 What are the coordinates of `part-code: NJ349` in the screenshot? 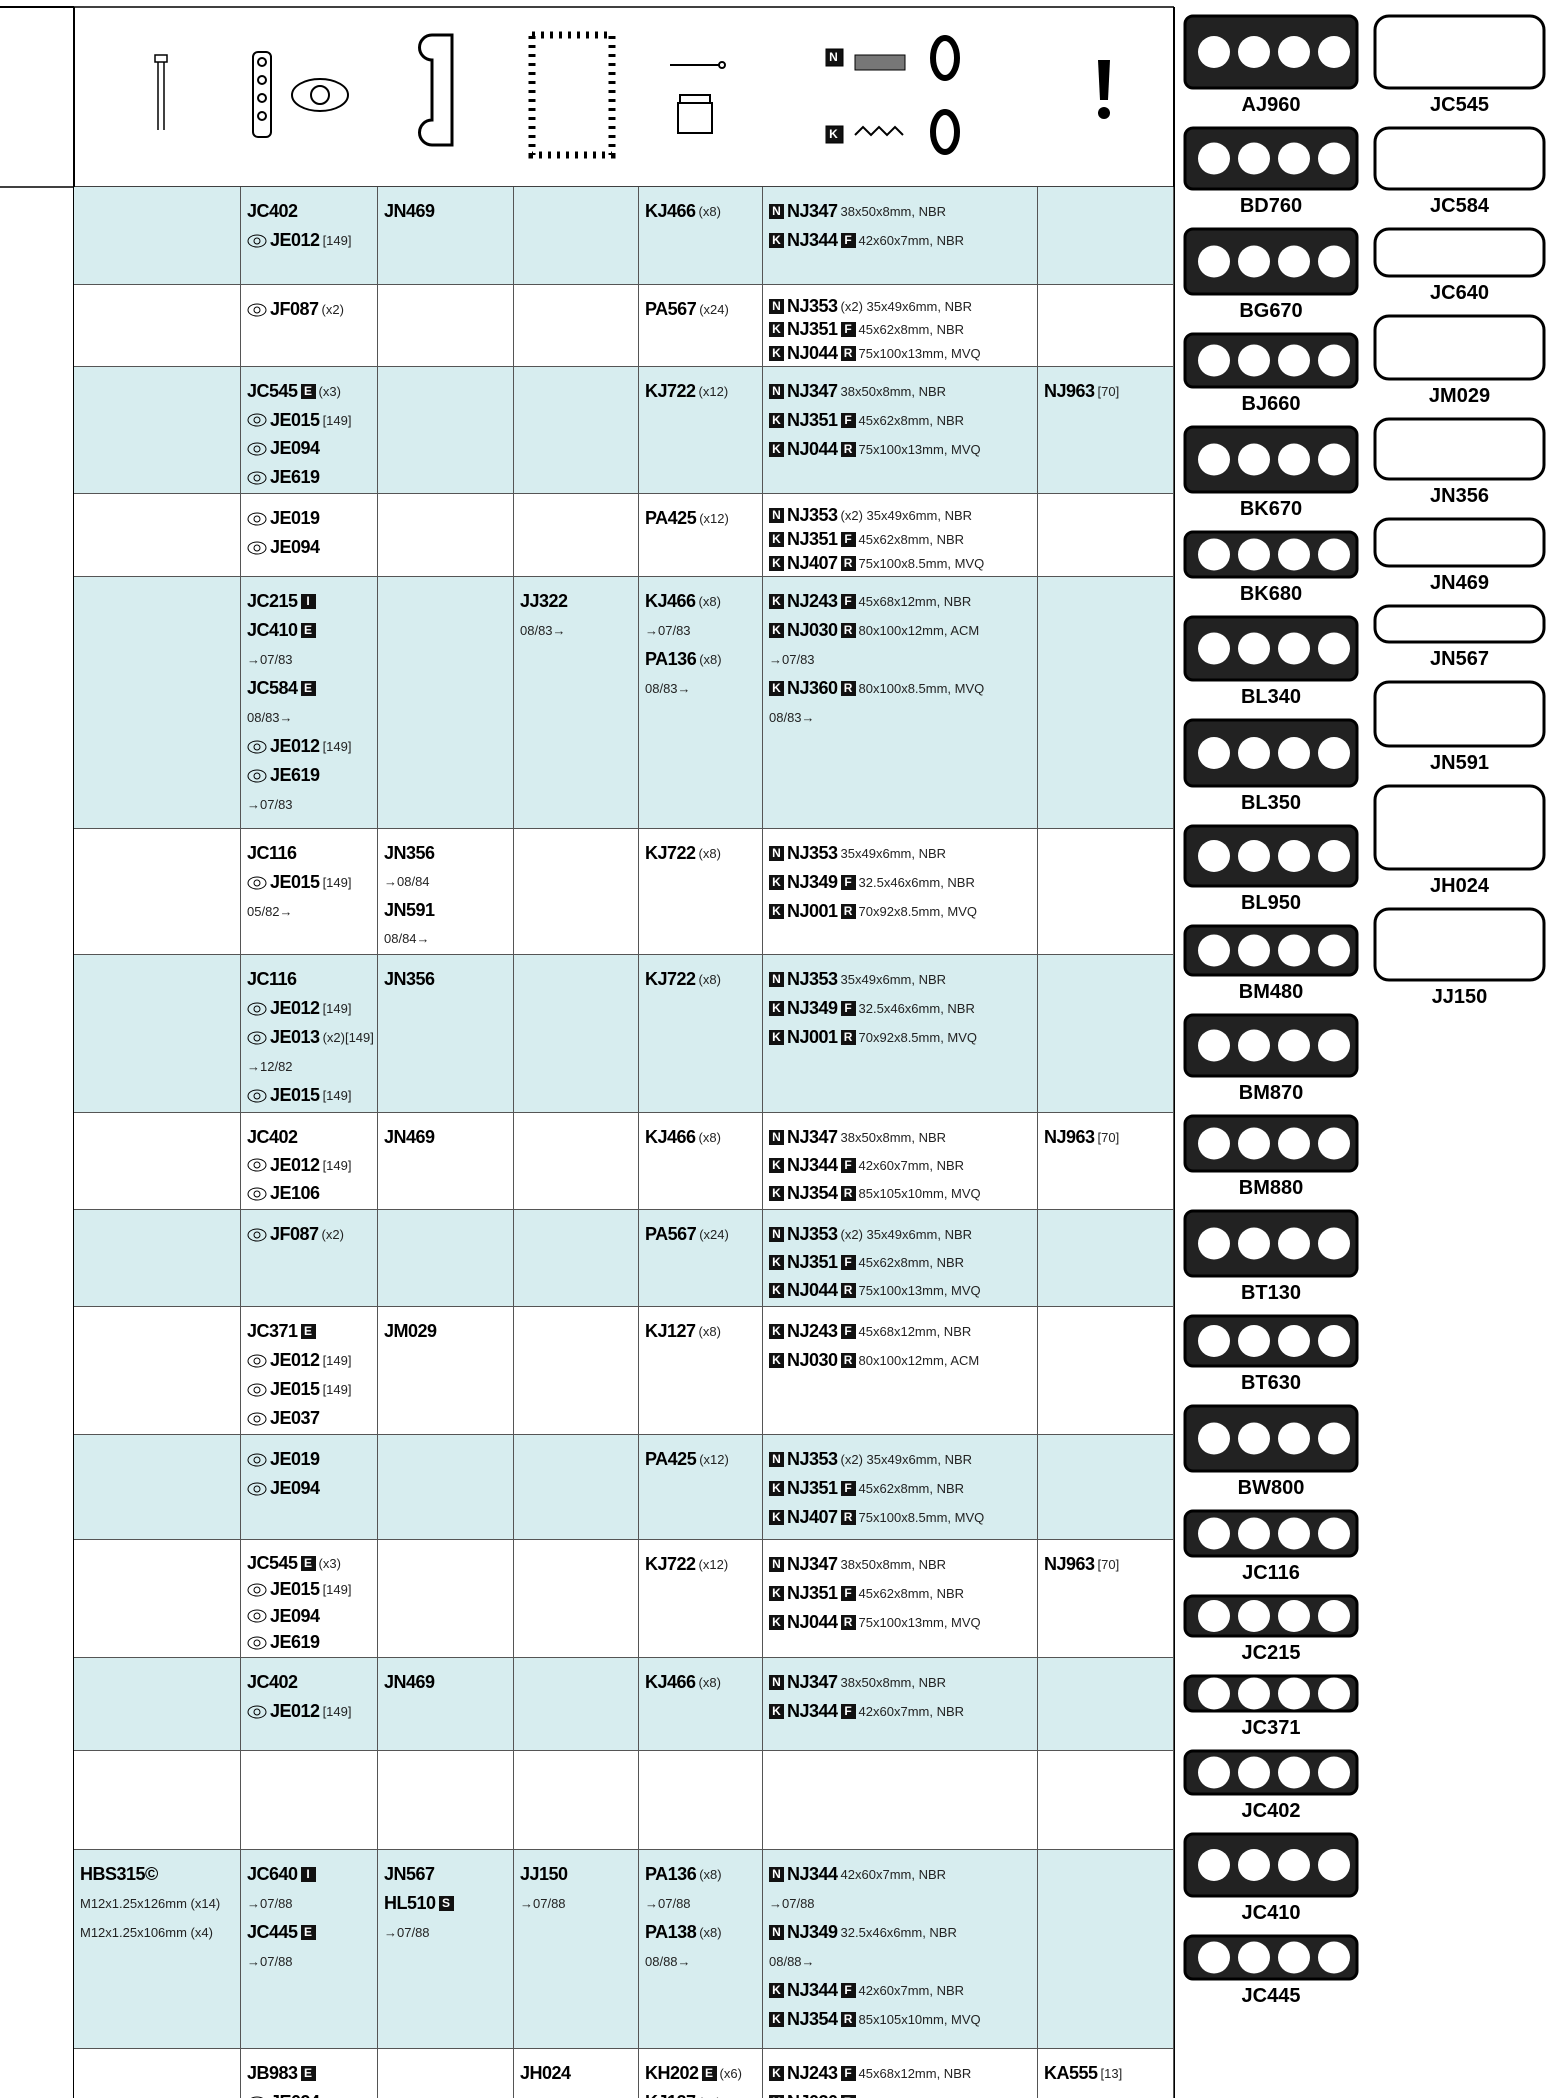 It's located at (812, 1008).